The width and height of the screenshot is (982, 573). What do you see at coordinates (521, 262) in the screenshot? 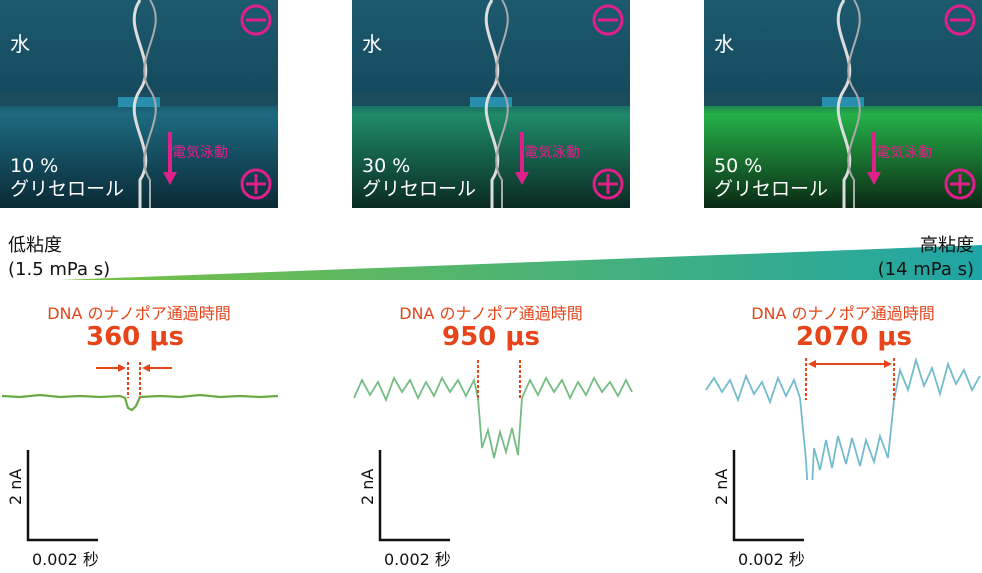
I see `viscosity-wedge` at bounding box center [521, 262].